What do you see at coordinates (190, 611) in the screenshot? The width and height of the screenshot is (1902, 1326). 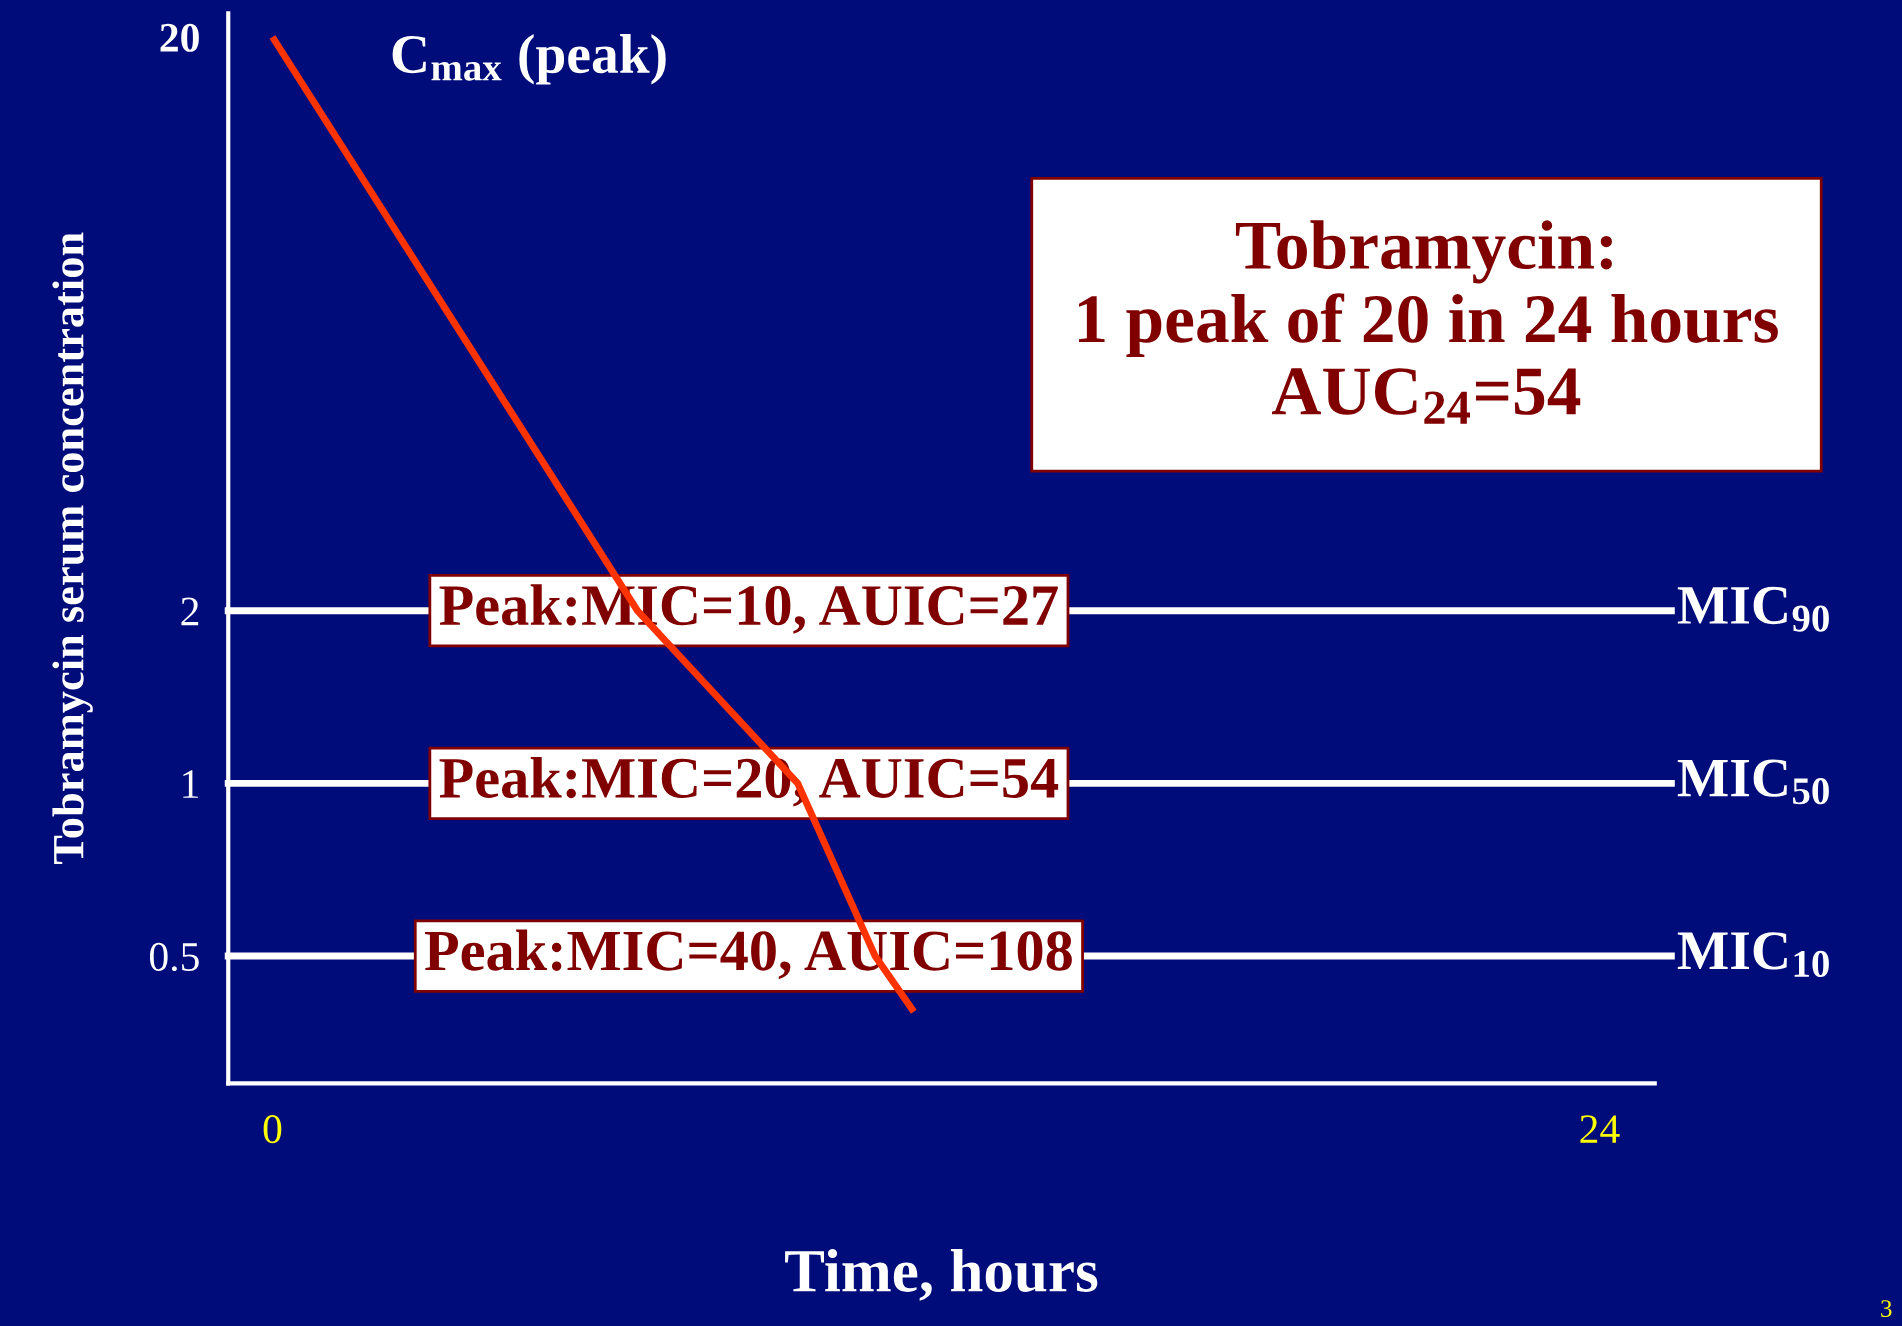 I see `y-tick-label: 2` at bounding box center [190, 611].